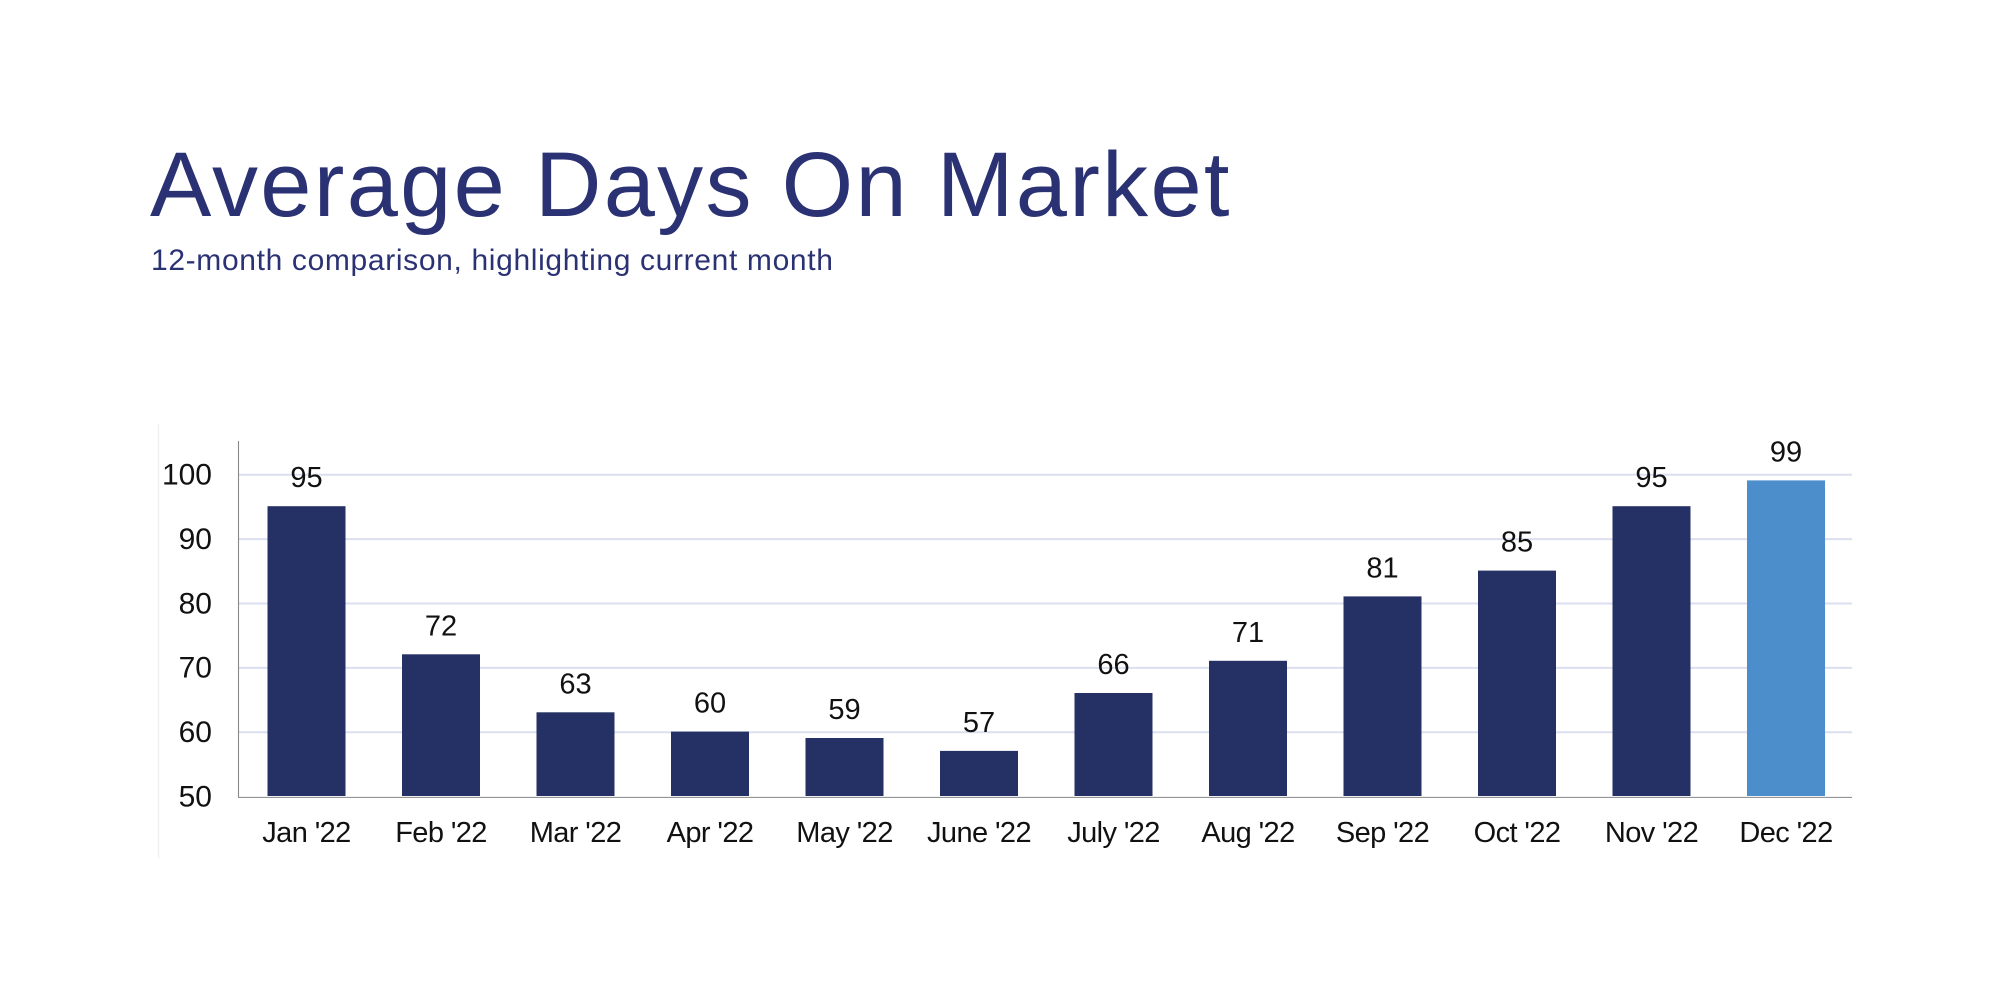  What do you see at coordinates (1517, 833) in the screenshot?
I see `svg-text: Oct '22` at bounding box center [1517, 833].